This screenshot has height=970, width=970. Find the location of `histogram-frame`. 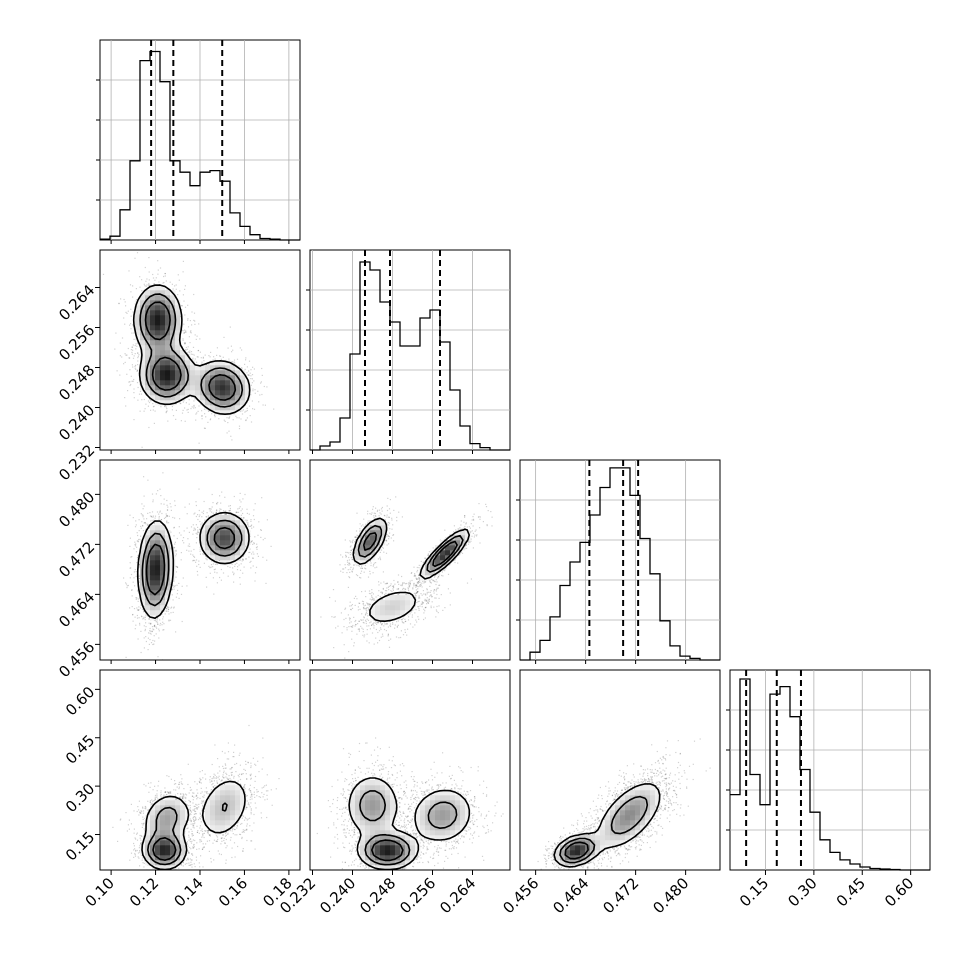

histogram-frame is located at coordinates (620, 560).